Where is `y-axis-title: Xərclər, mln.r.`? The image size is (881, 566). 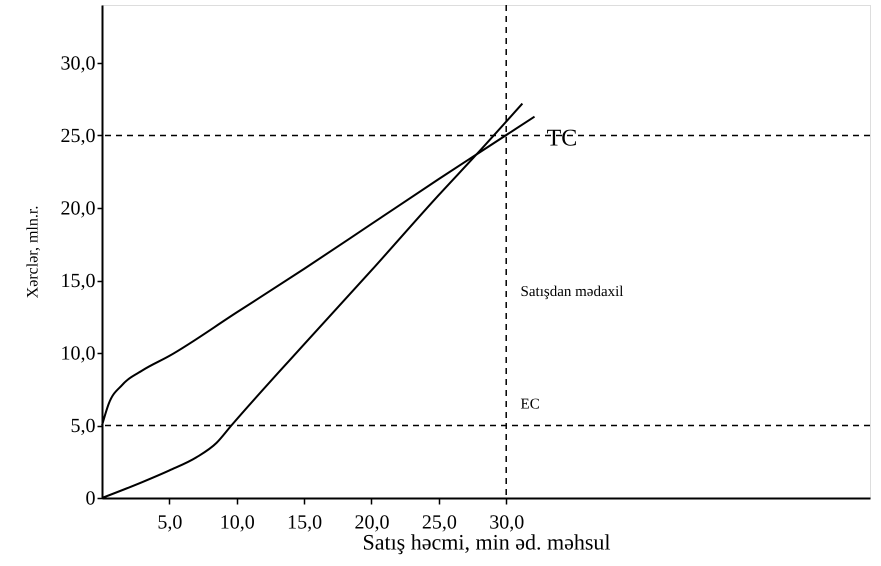 y-axis-title: Xərclər, mln.r. is located at coordinates (33, 252).